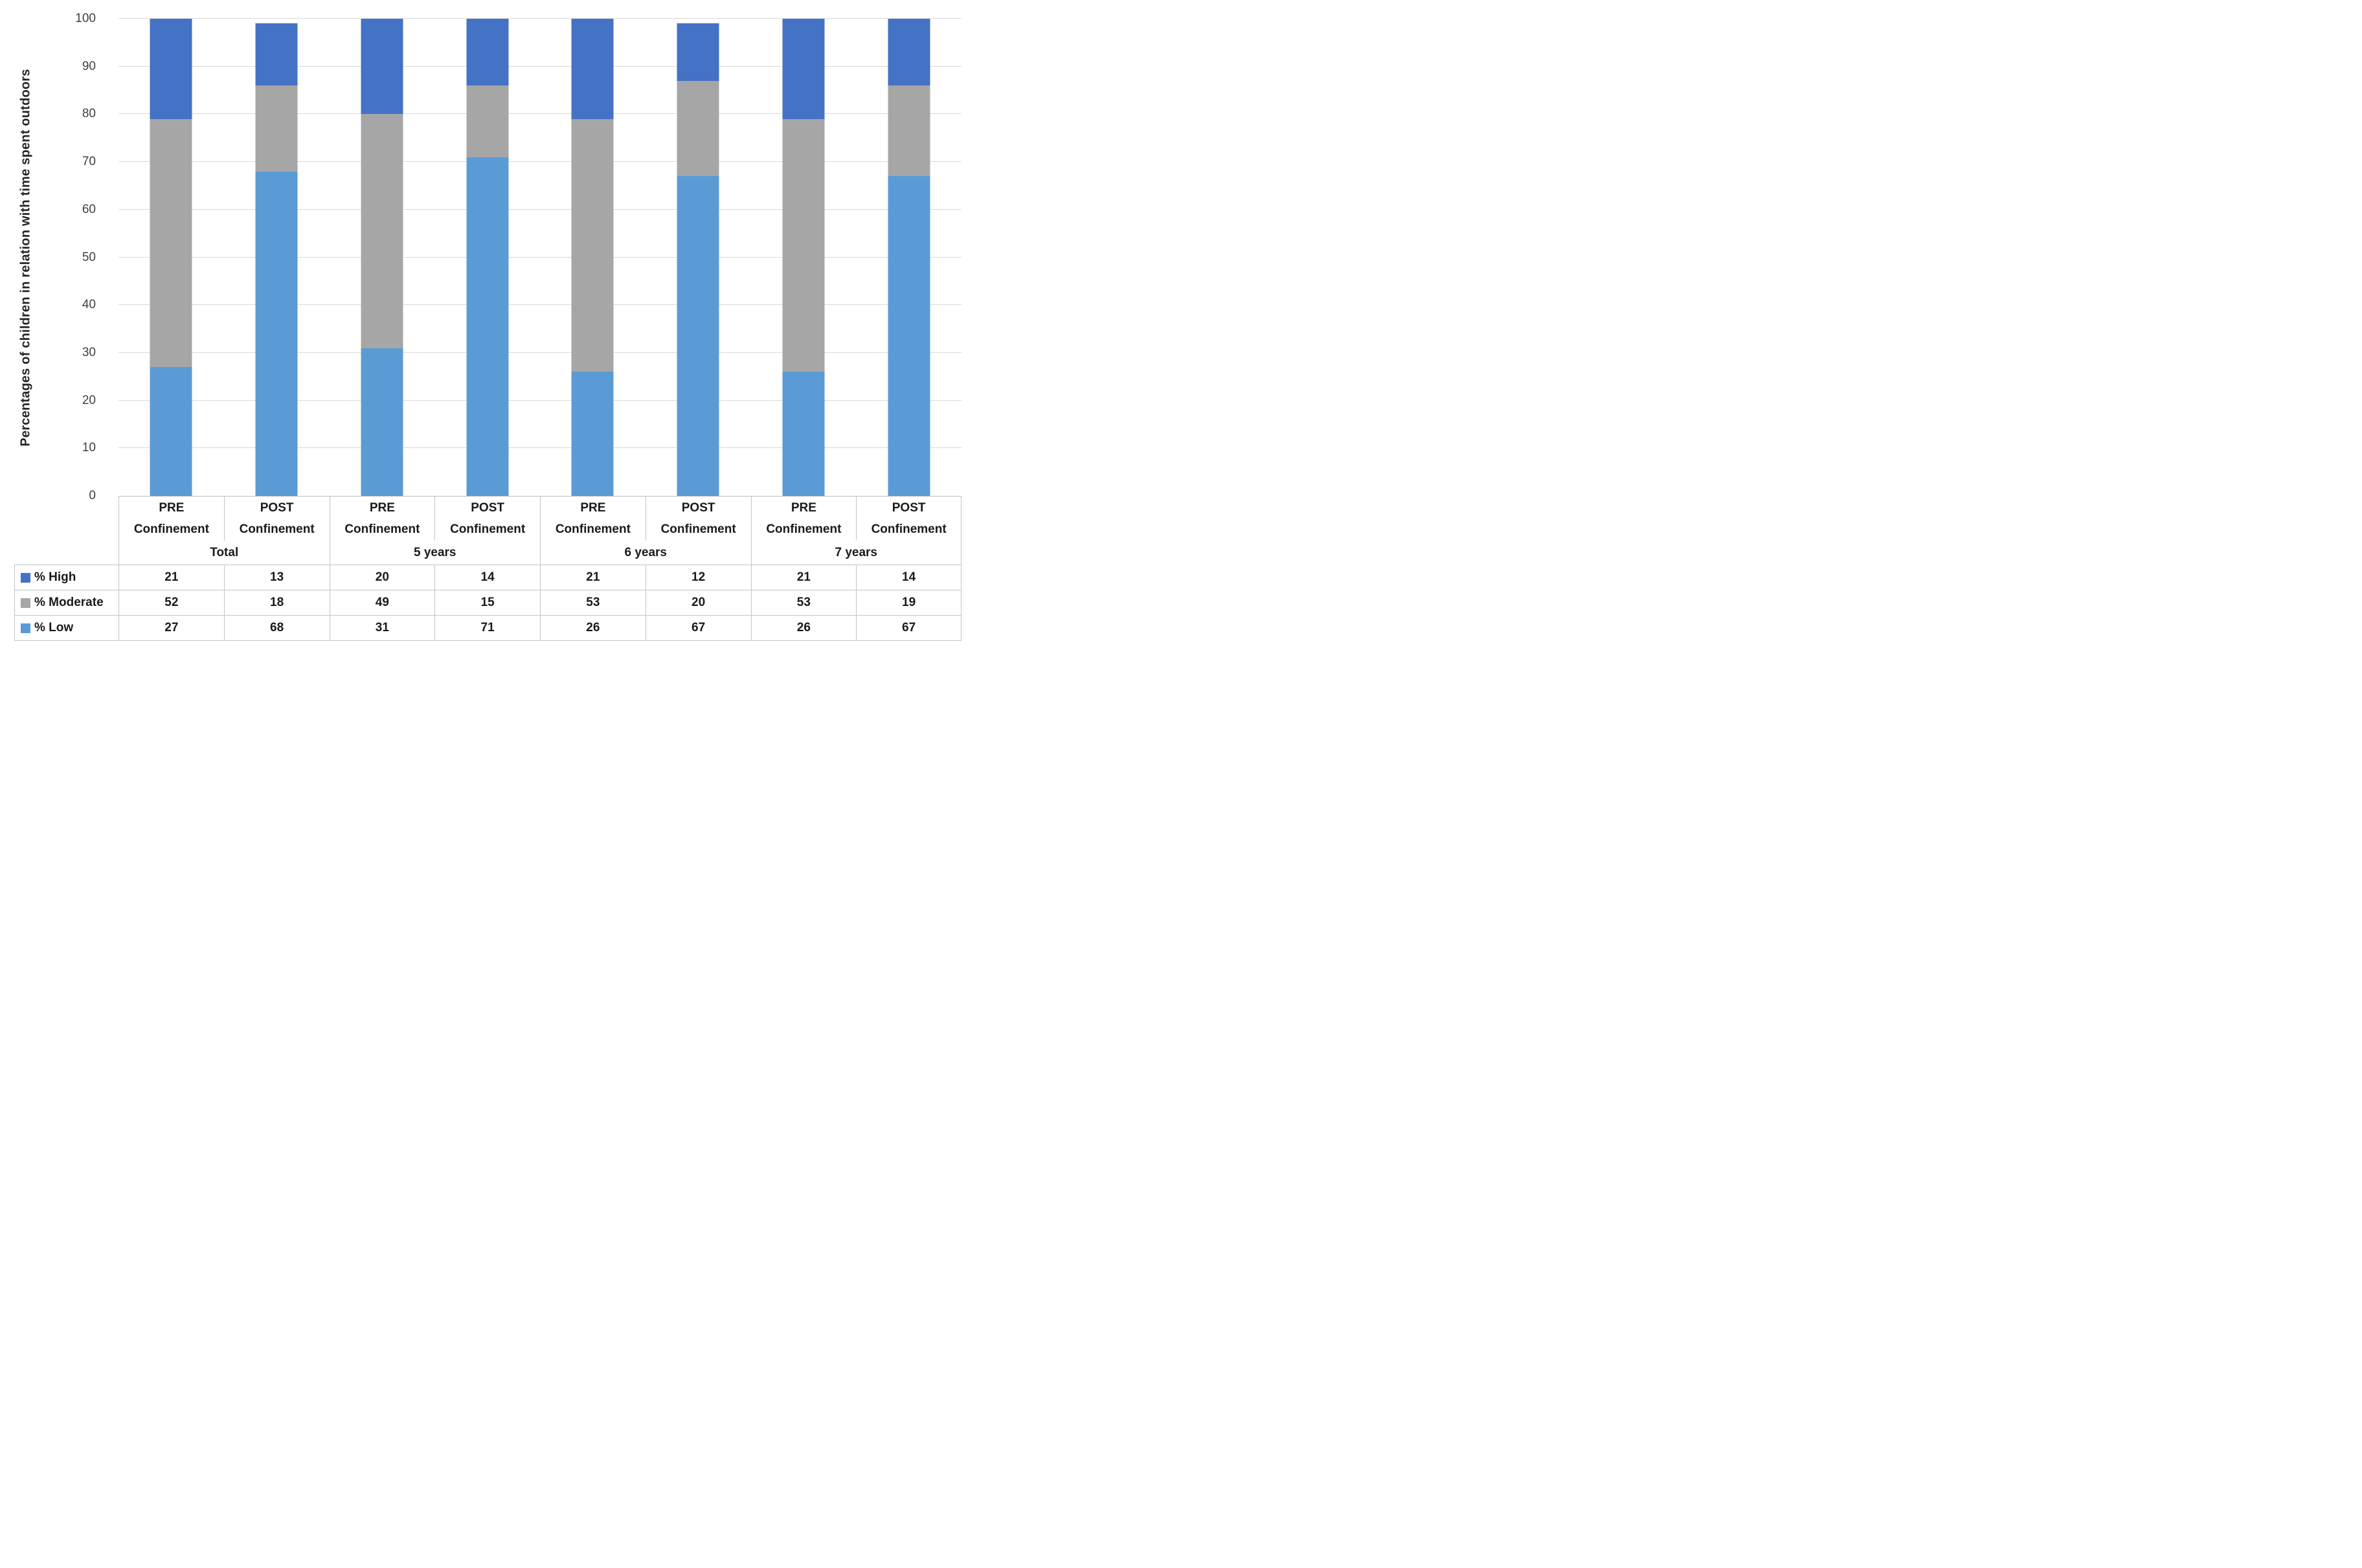 The height and width of the screenshot is (1568, 2362). I want to click on value-cell: 21, so click(171, 577).